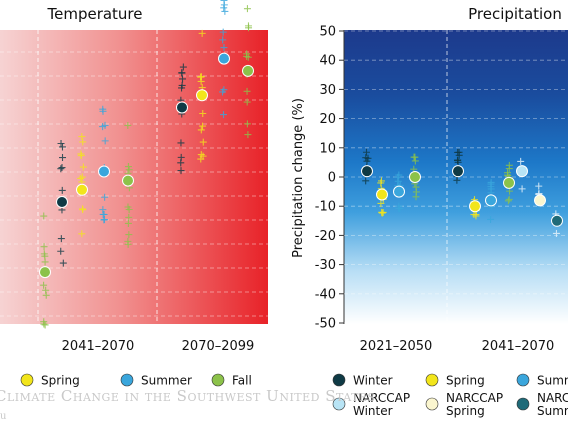  Describe the element at coordinates (332, 178) in the screenshot. I see `precipitation-tick-label: 0` at that location.